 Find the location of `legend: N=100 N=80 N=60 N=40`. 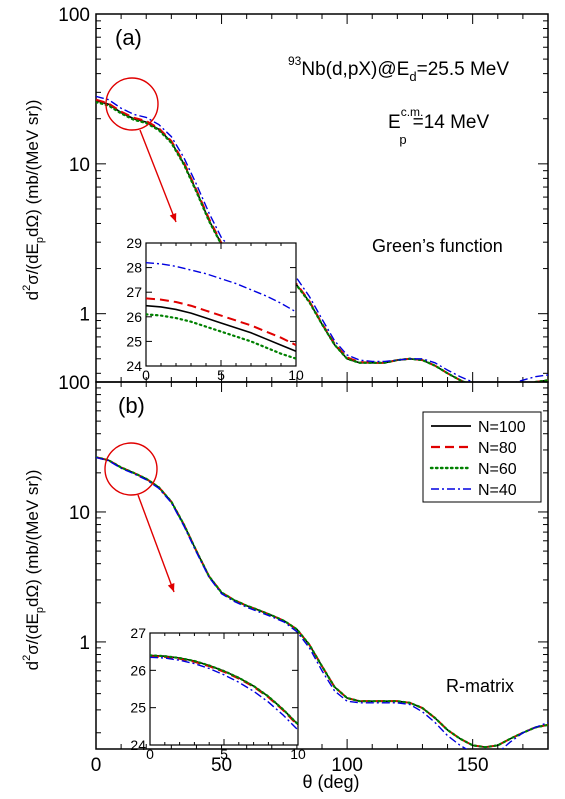

legend: N=100 N=80 N=60 N=40 is located at coordinates (482, 457).